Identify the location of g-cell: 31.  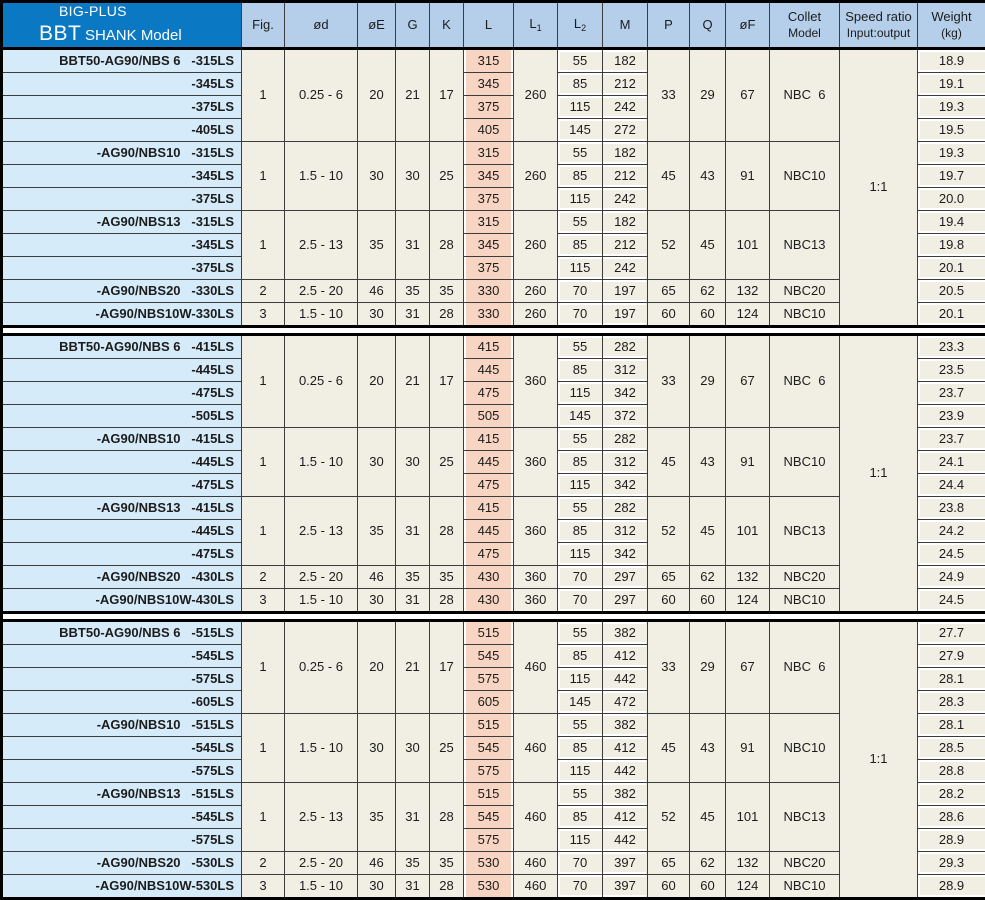
(413, 816).